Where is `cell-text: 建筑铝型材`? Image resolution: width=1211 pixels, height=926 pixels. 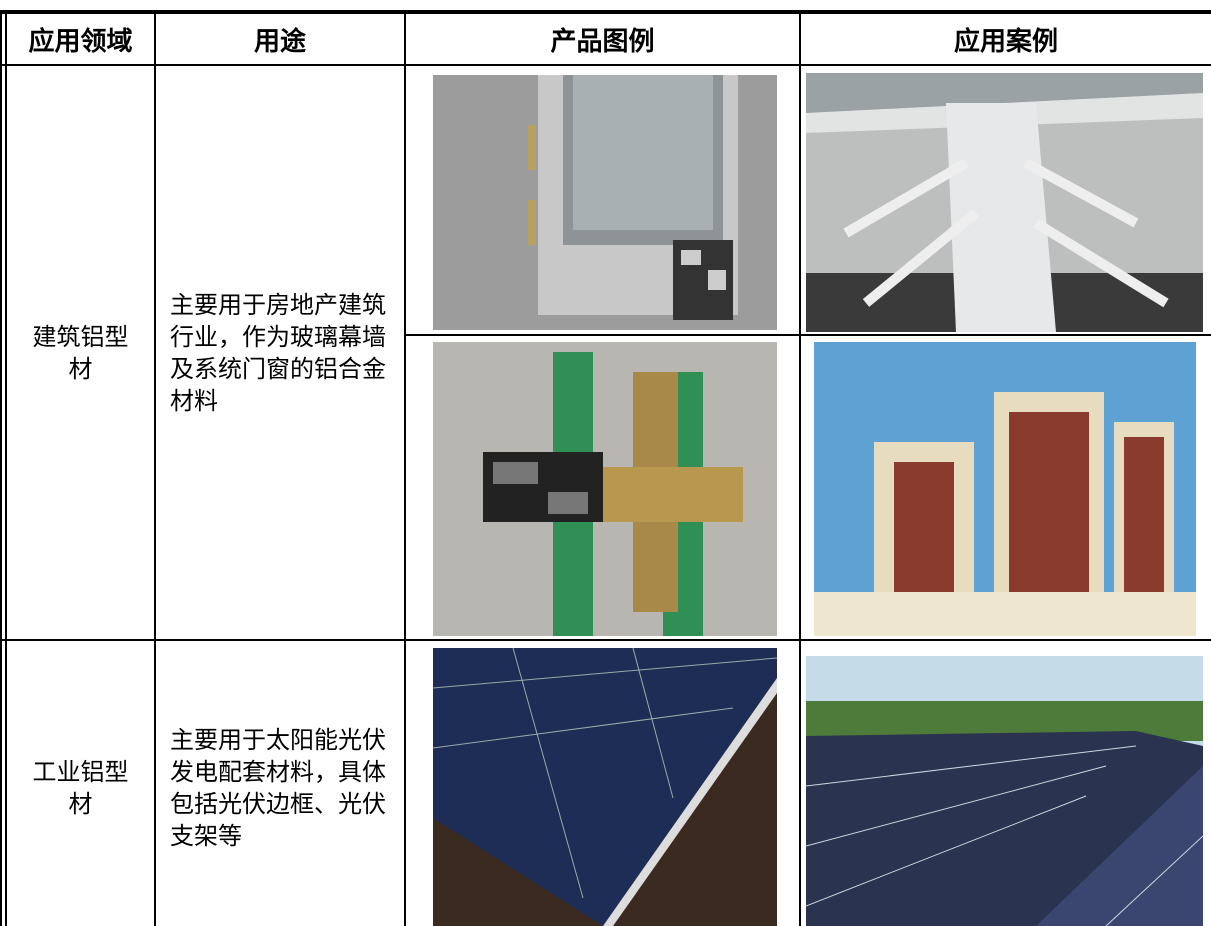
cell-text: 建筑铝型材 is located at coordinates (80, 352).